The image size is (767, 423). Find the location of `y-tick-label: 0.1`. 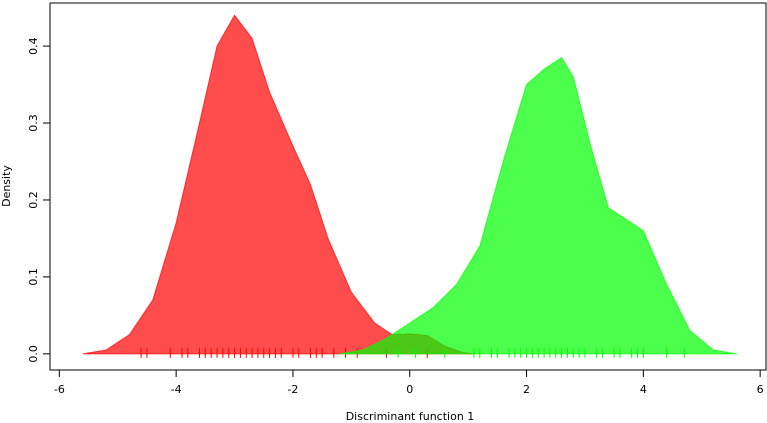

y-tick-label: 0.1 is located at coordinates (33, 277).